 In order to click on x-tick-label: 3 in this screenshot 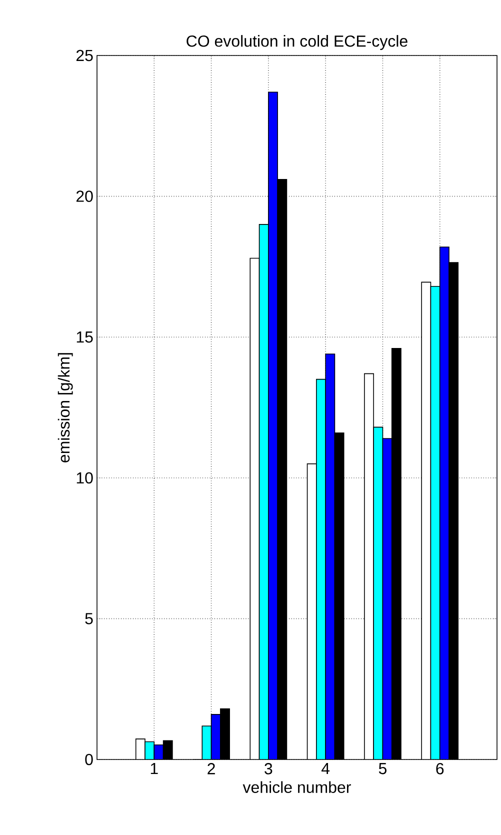, I will do `click(268, 768)`.